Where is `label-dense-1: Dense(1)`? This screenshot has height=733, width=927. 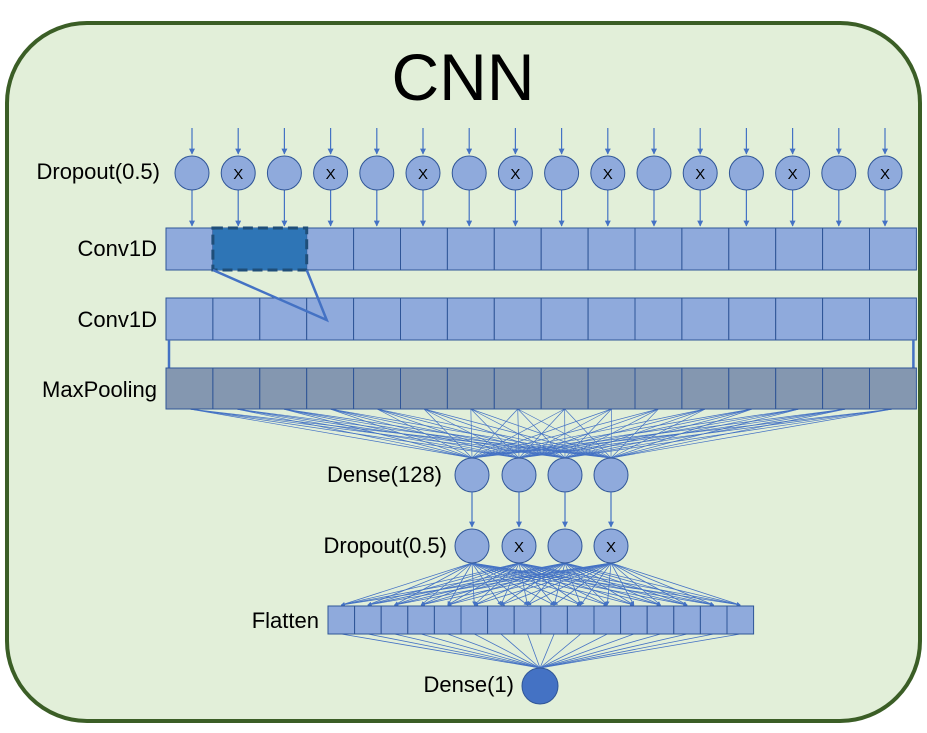
label-dense-1: Dense(1) is located at coordinates (469, 684).